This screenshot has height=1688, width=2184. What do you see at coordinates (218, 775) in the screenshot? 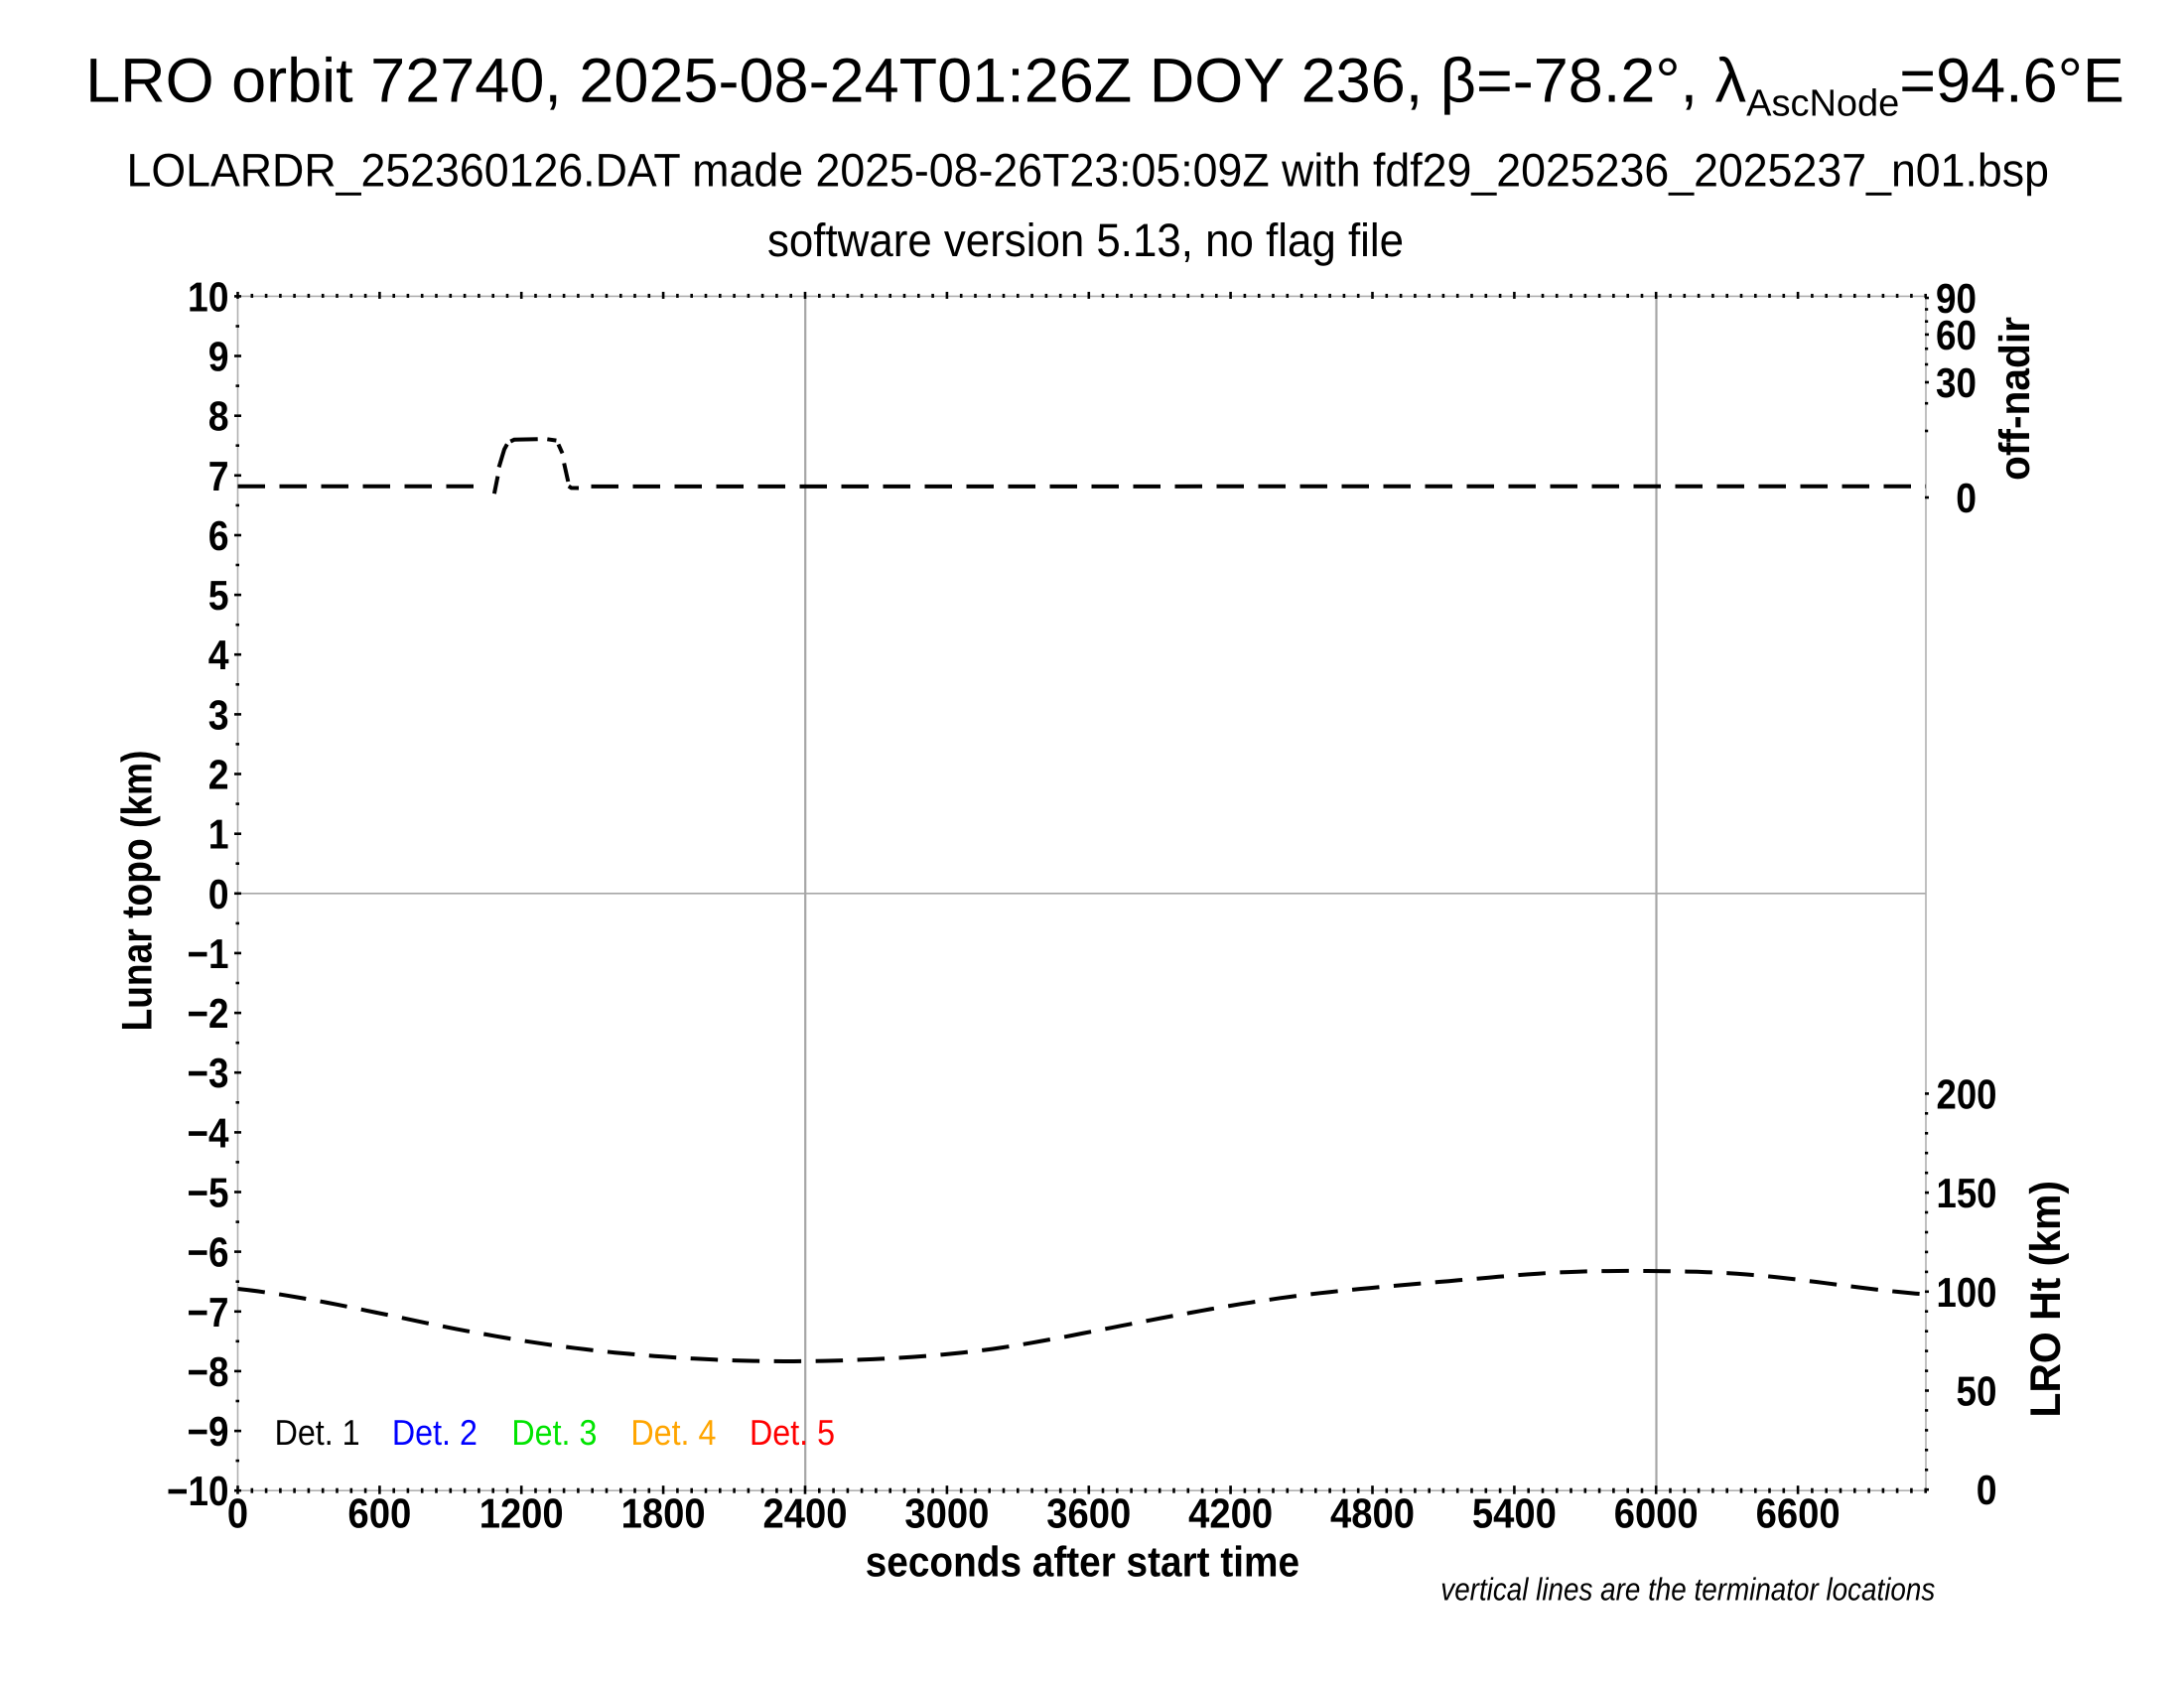
I see `svg-text: 2` at bounding box center [218, 775].